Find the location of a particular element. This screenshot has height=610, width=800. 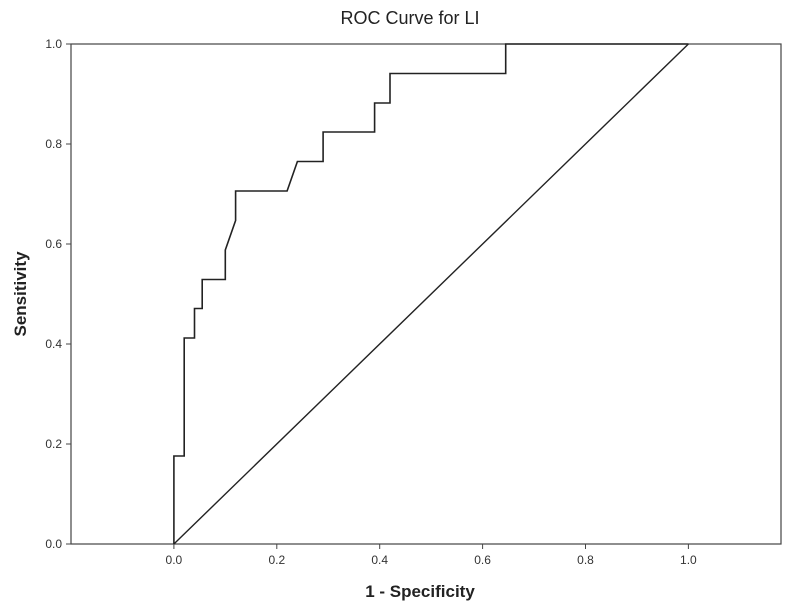

x-axis: 0.0 0.2 0.4 0.6 0.8 1.0 is located at coordinates (431, 555).